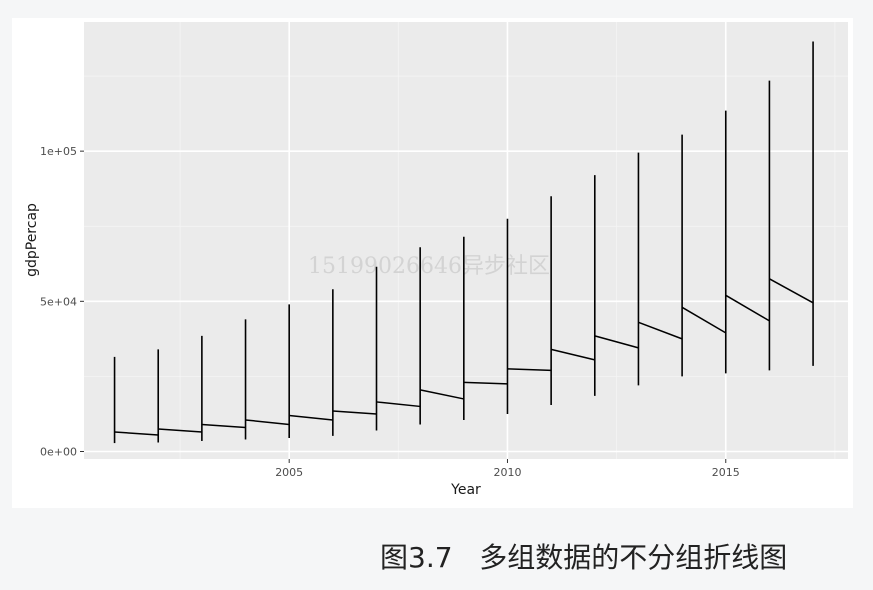  What do you see at coordinates (58, 301) in the screenshot?
I see `y-tick-label: 5e+04` at bounding box center [58, 301].